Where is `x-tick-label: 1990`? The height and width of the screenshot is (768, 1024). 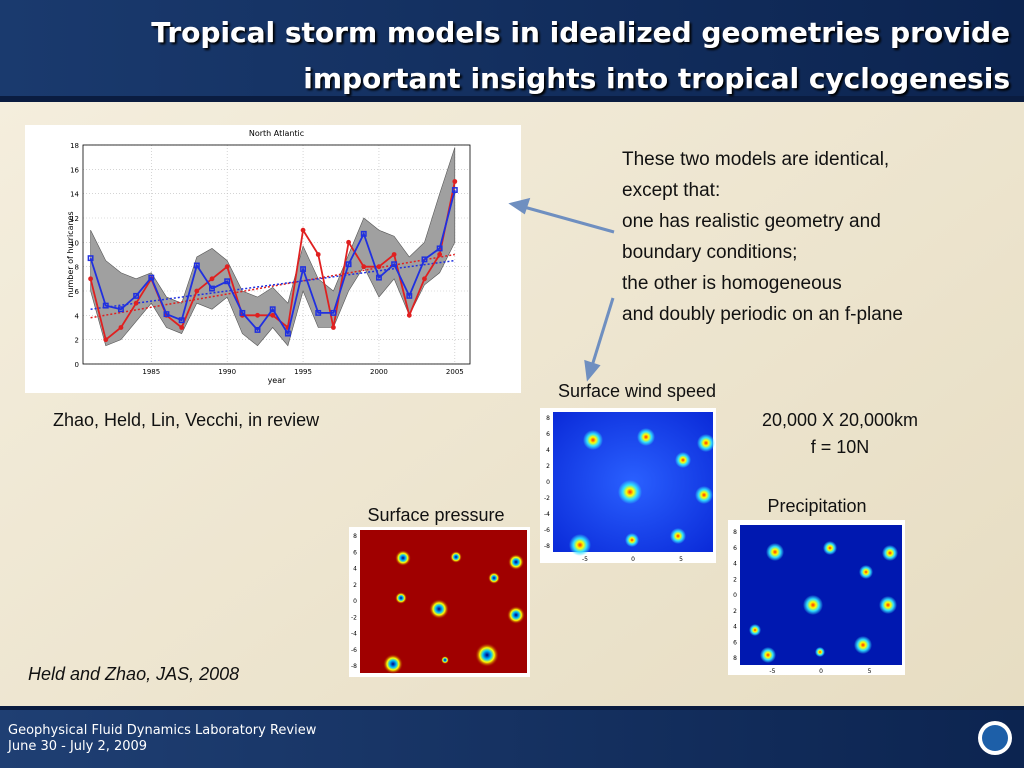
x-tick-label: 1990 is located at coordinates (227, 372).